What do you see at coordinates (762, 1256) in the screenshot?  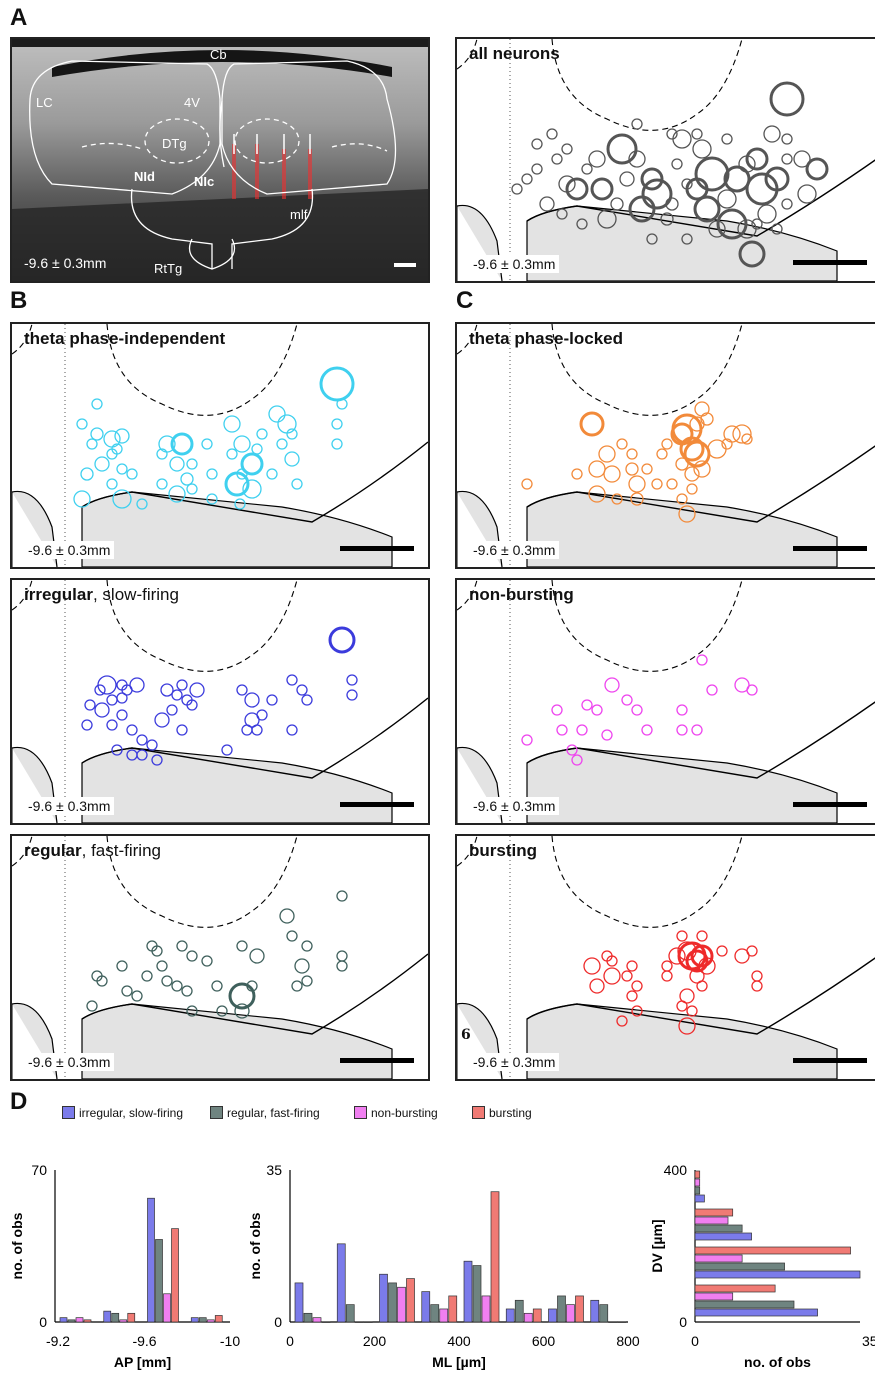 I see `dv-histogram: 0 400 0 35 no. of obs DV [µm]` at bounding box center [762, 1256].